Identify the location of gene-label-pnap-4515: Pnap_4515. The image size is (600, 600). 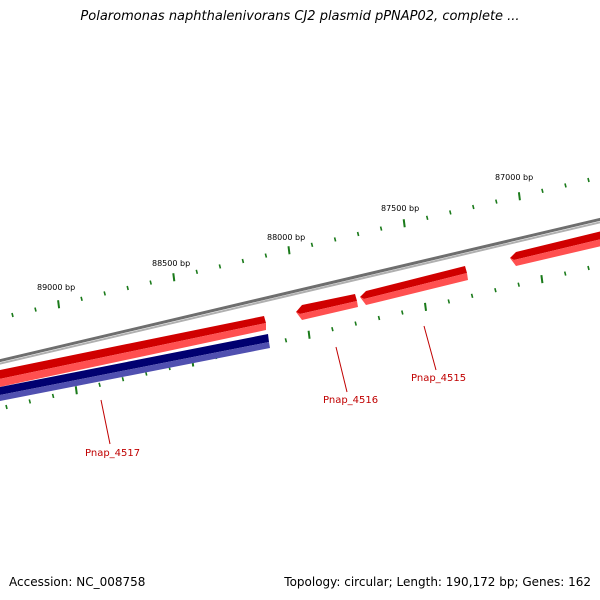
(438, 378).